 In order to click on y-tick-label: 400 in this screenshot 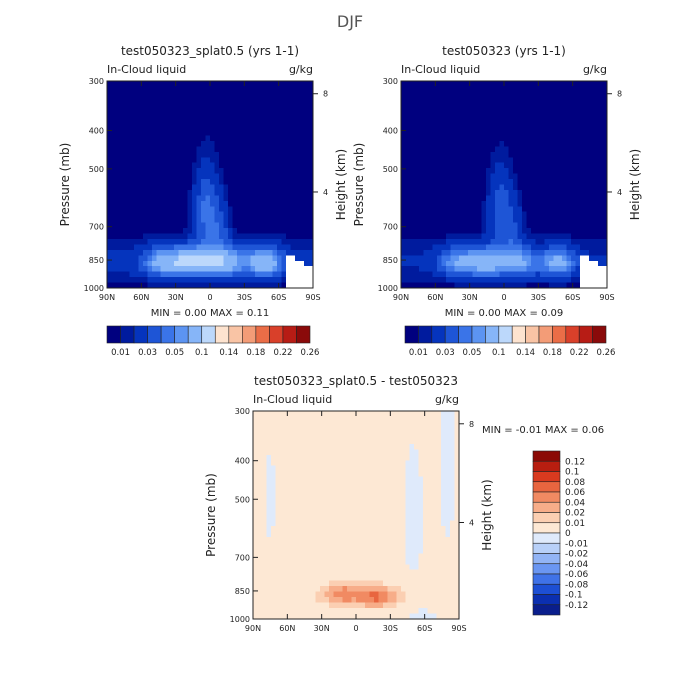, I will do `click(390, 130)`.